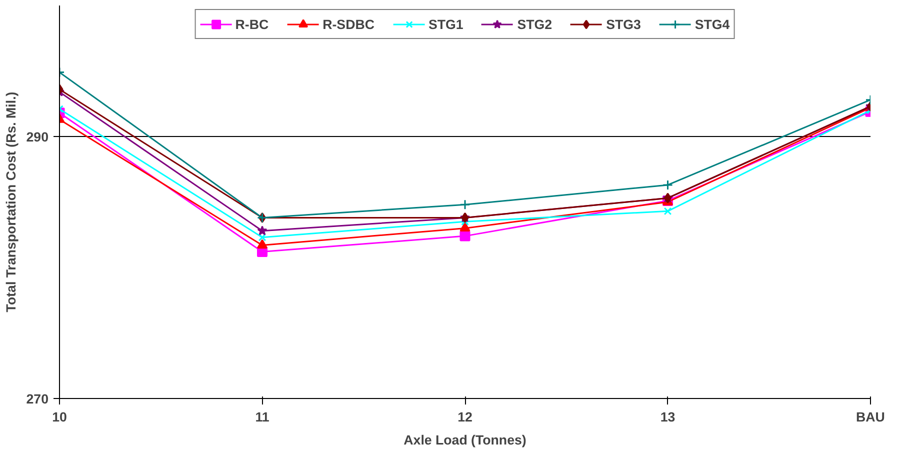 This screenshot has height=464, width=914. Describe the element at coordinates (712, 24) in the screenshot. I see `legend-label: STG4` at that location.